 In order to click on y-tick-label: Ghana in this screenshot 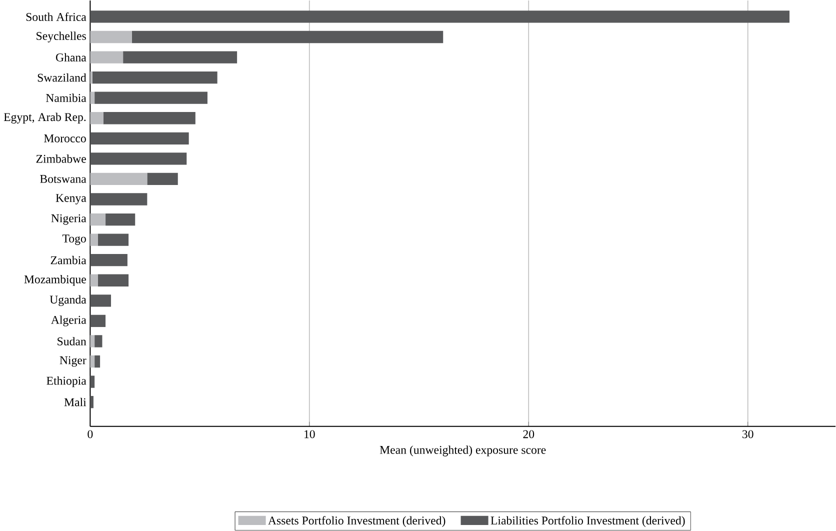, I will do `click(71, 57)`.